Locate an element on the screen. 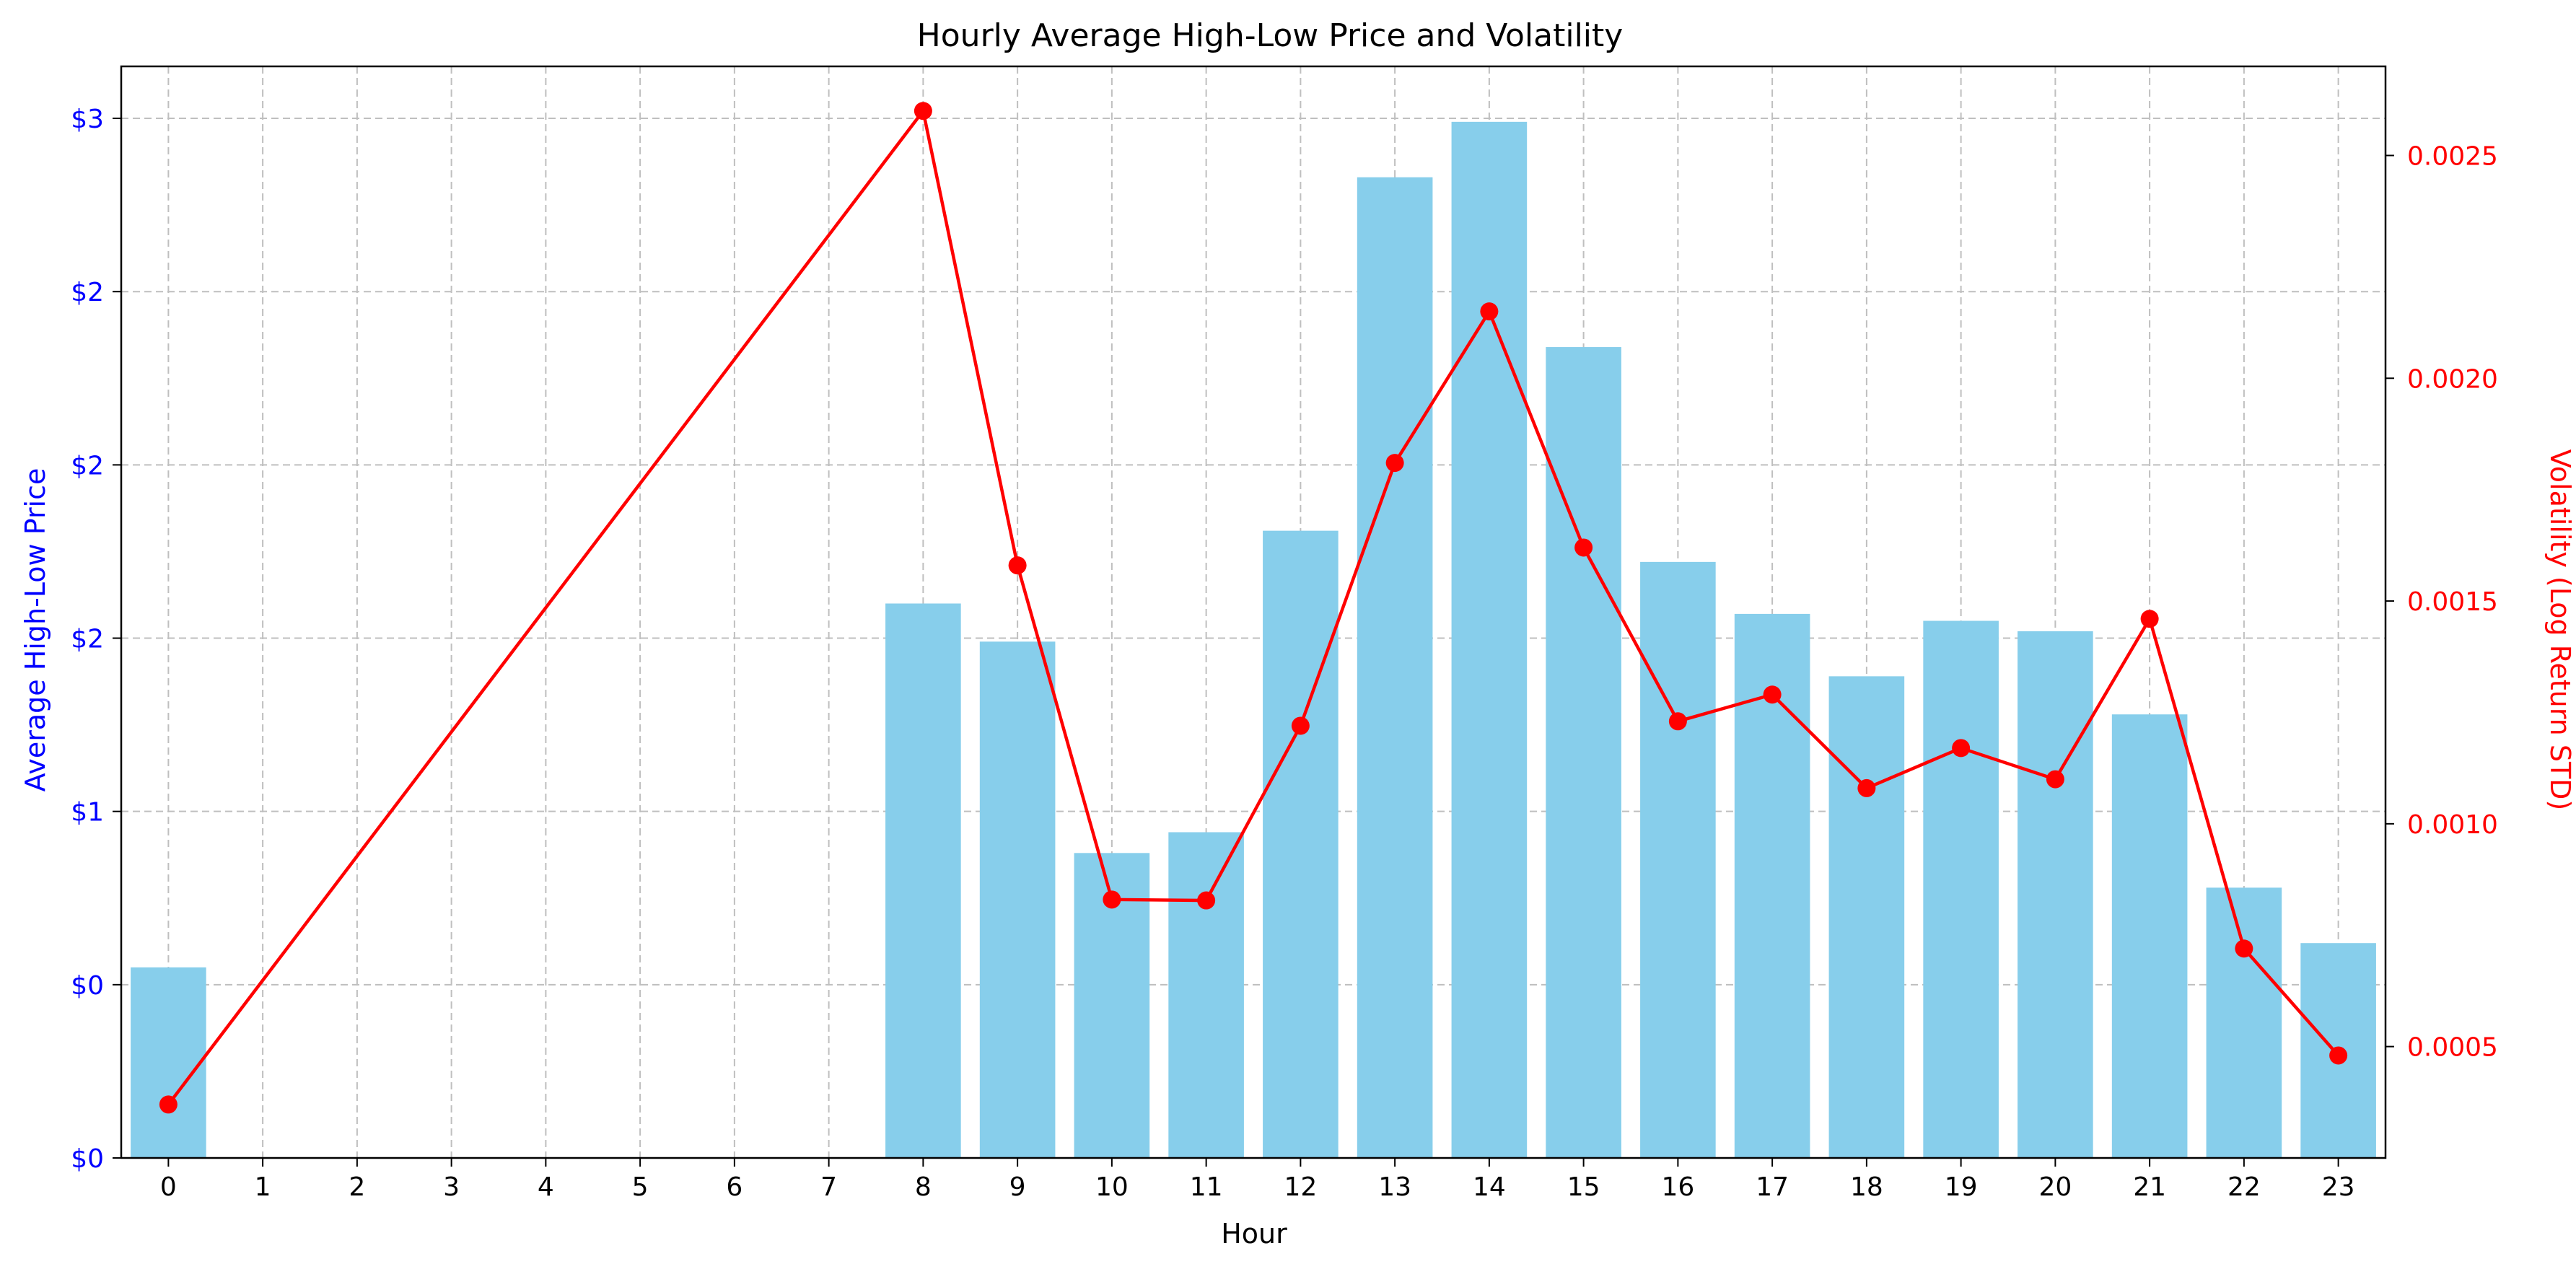 The height and width of the screenshot is (1277, 2576). x-tick-label: 11 is located at coordinates (1206, 1187).